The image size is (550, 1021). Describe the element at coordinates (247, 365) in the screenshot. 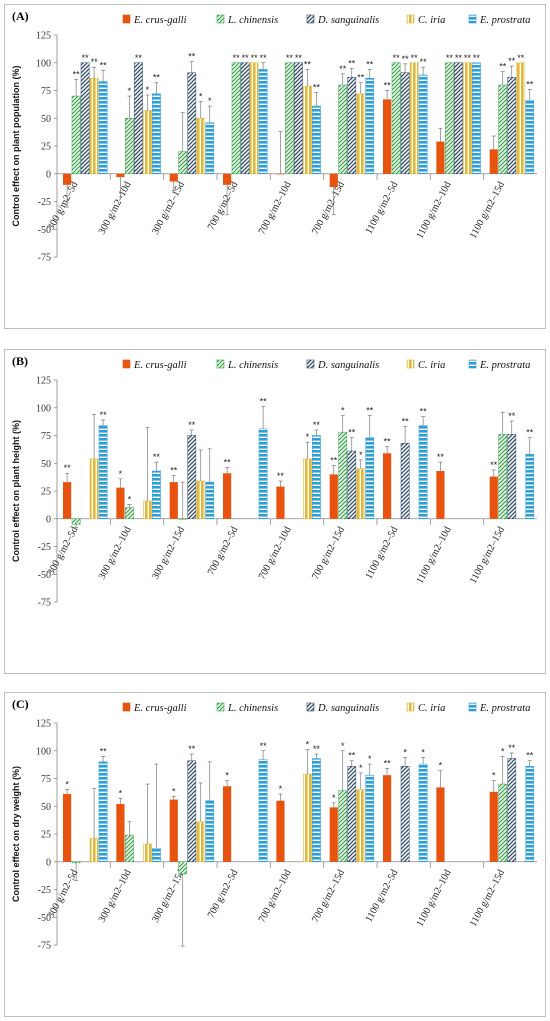

I see `legend-item-l-chinensis: L. chinensis` at that location.